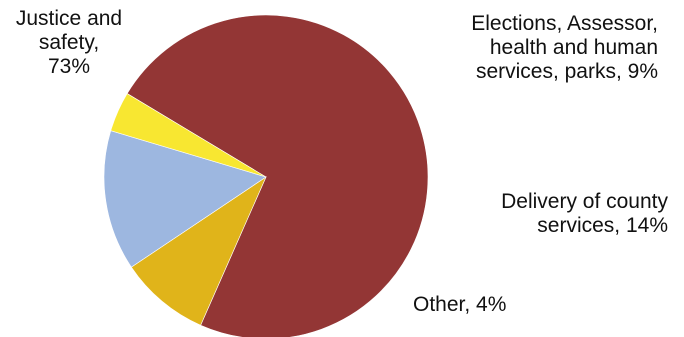 This screenshot has height=337, width=684. What do you see at coordinates (584, 213) in the screenshot?
I see `slice-label-delivery-of-county-services: Delivery of county services, 14%` at bounding box center [584, 213].